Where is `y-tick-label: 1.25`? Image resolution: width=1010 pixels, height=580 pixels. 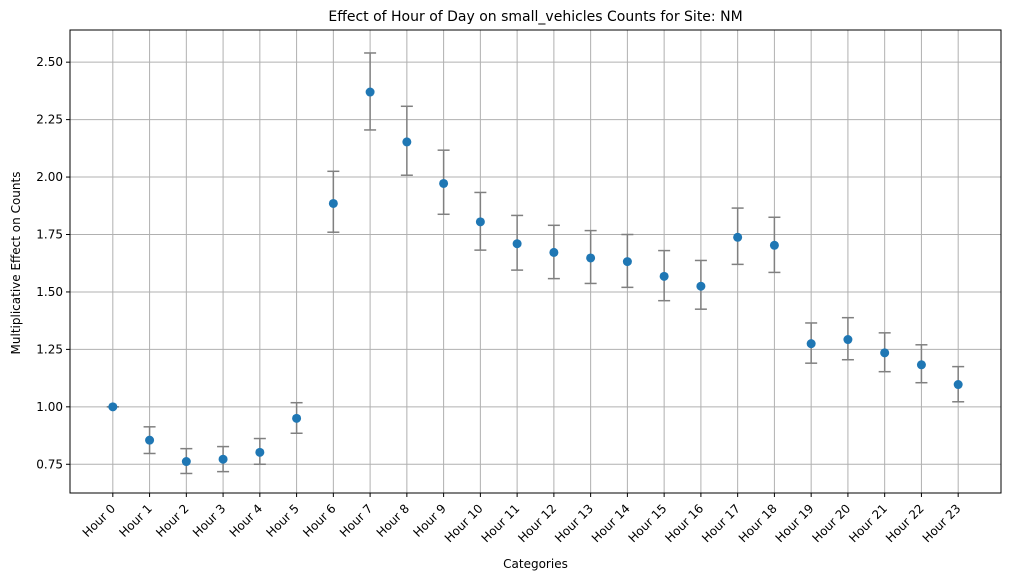
y-tick-label: 1.25 is located at coordinates (49, 349).